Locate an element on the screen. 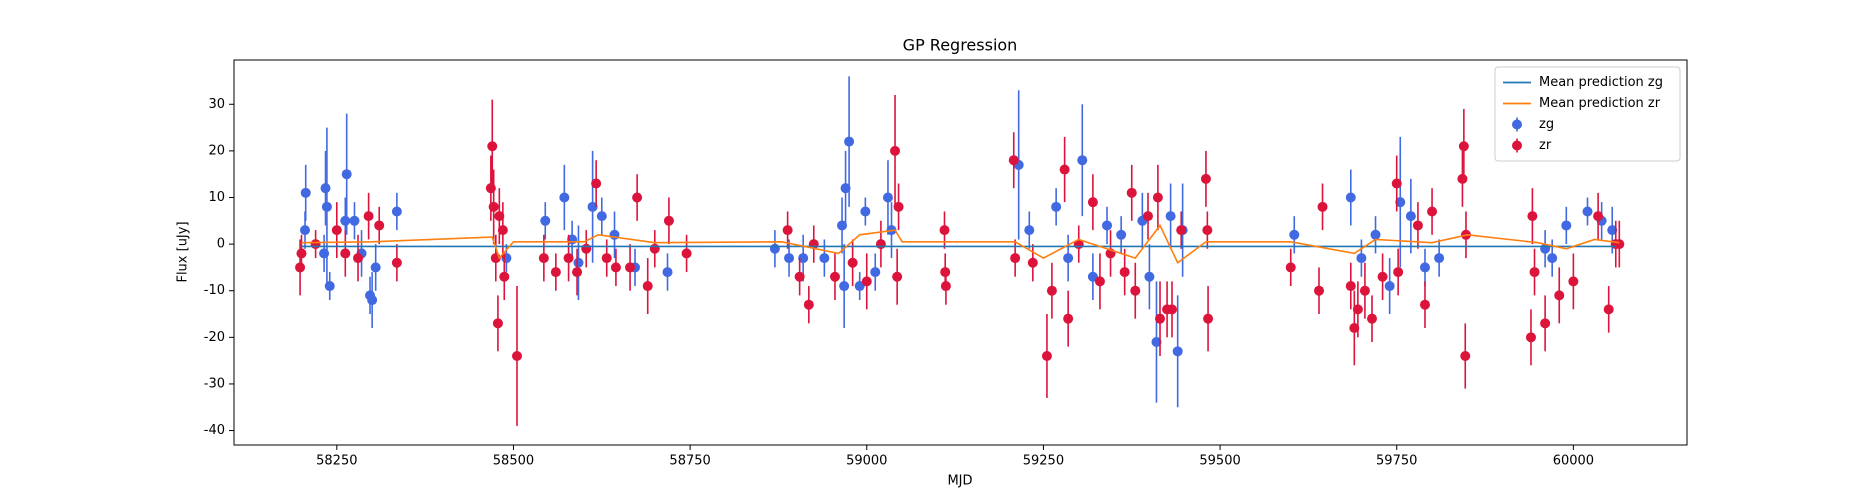 The image size is (1875, 500). y-tick-label: -30 is located at coordinates (214, 383).